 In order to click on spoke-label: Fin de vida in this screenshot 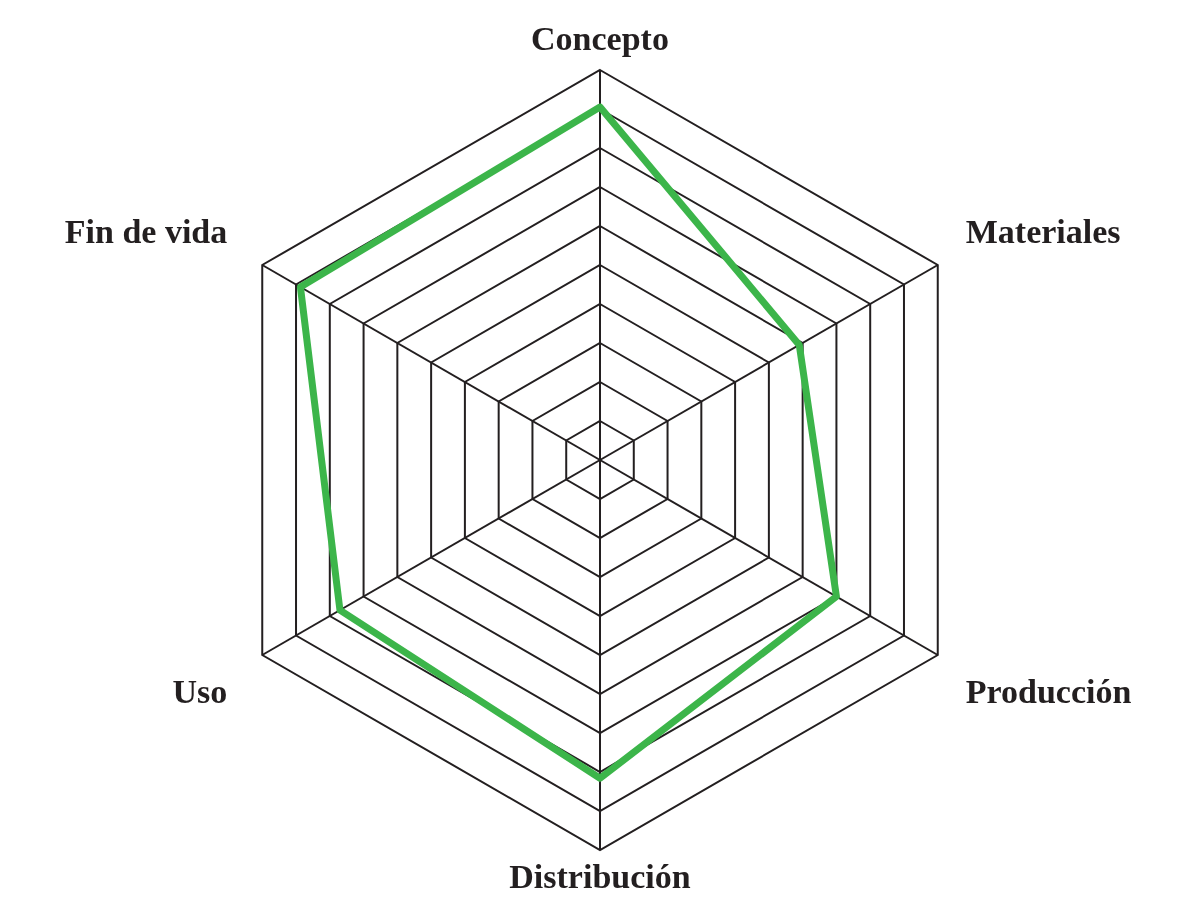, I will do `click(146, 231)`.